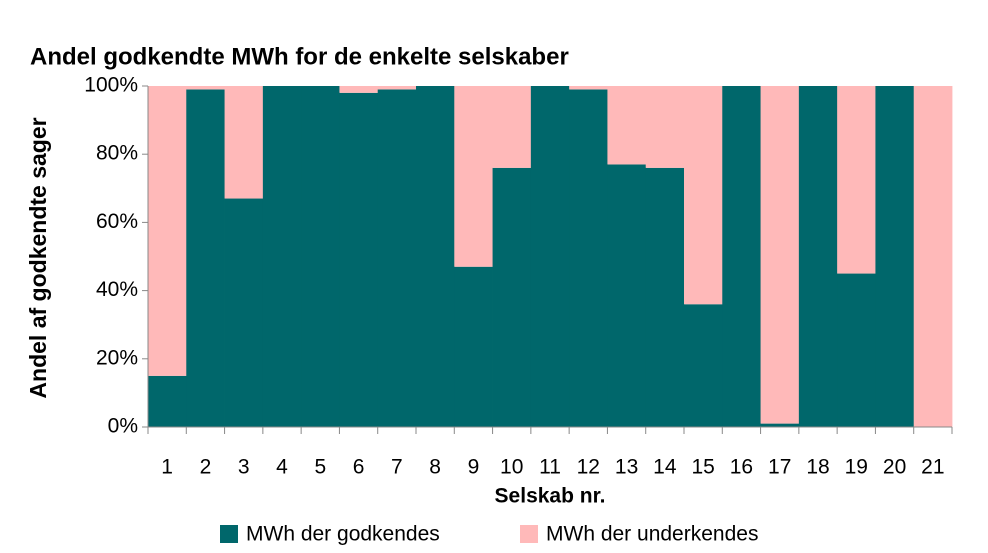 Image resolution: width=988 pixels, height=553 pixels. Describe the element at coordinates (117, 289) in the screenshot. I see `y-tick-label: 40%` at that location.